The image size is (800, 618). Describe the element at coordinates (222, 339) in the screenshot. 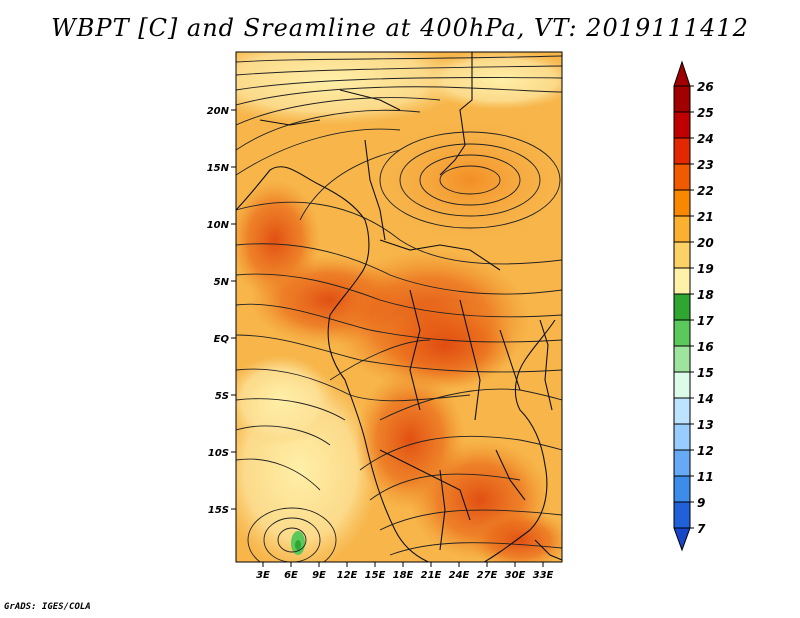

I see `lat-tick-label: EQ` at that location.